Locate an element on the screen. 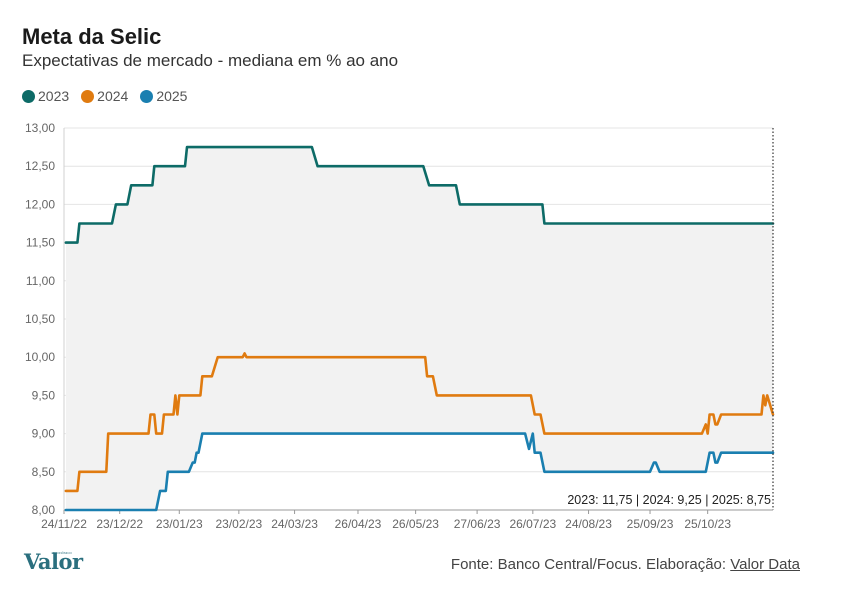  legend-item-2023: 2023 is located at coordinates (45, 96).